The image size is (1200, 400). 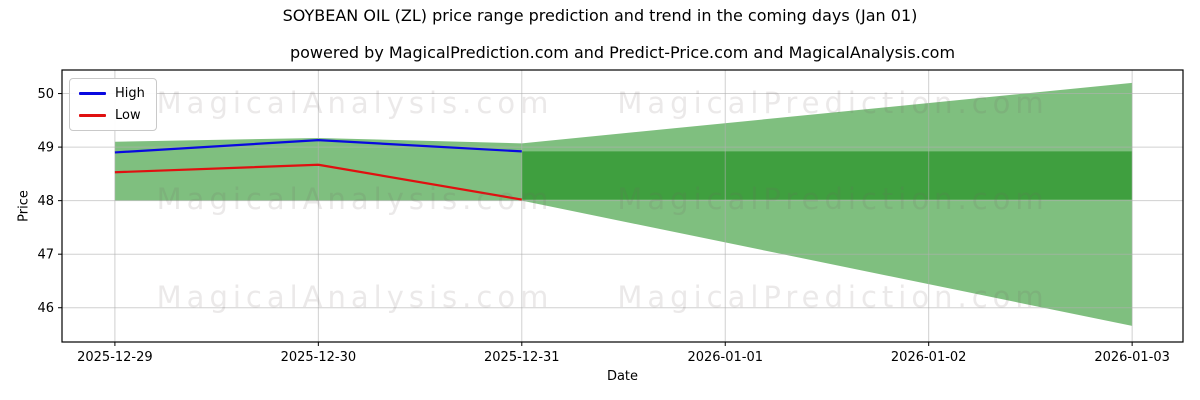 What do you see at coordinates (92, 115) in the screenshot?
I see `low-line-swatch` at bounding box center [92, 115].